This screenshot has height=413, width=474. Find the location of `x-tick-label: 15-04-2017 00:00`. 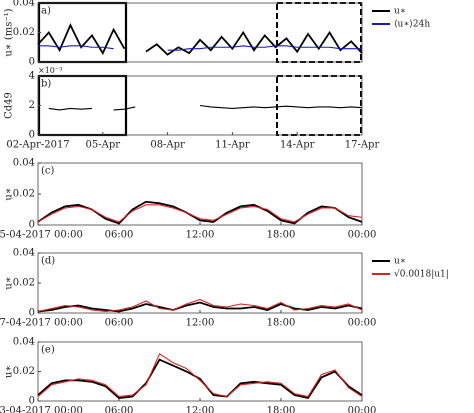

x-tick-label: 15-04-2017 00:00 is located at coordinates (41, 235).